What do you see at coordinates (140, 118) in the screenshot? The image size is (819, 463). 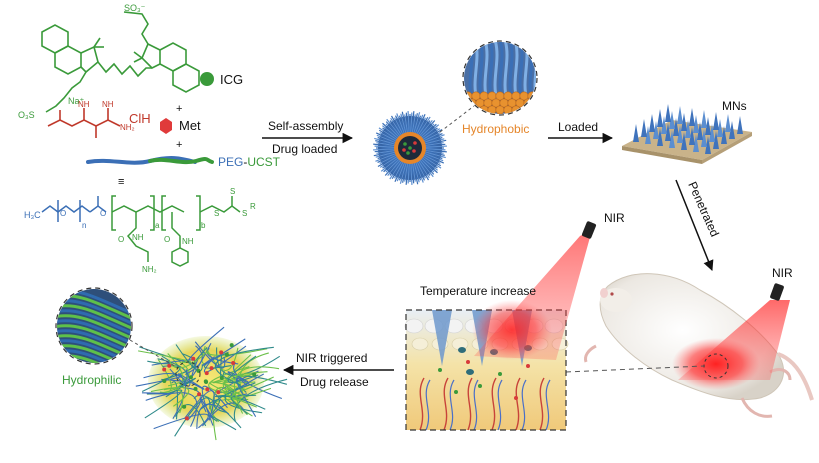 I see `clh-label: ClH` at bounding box center [140, 118].